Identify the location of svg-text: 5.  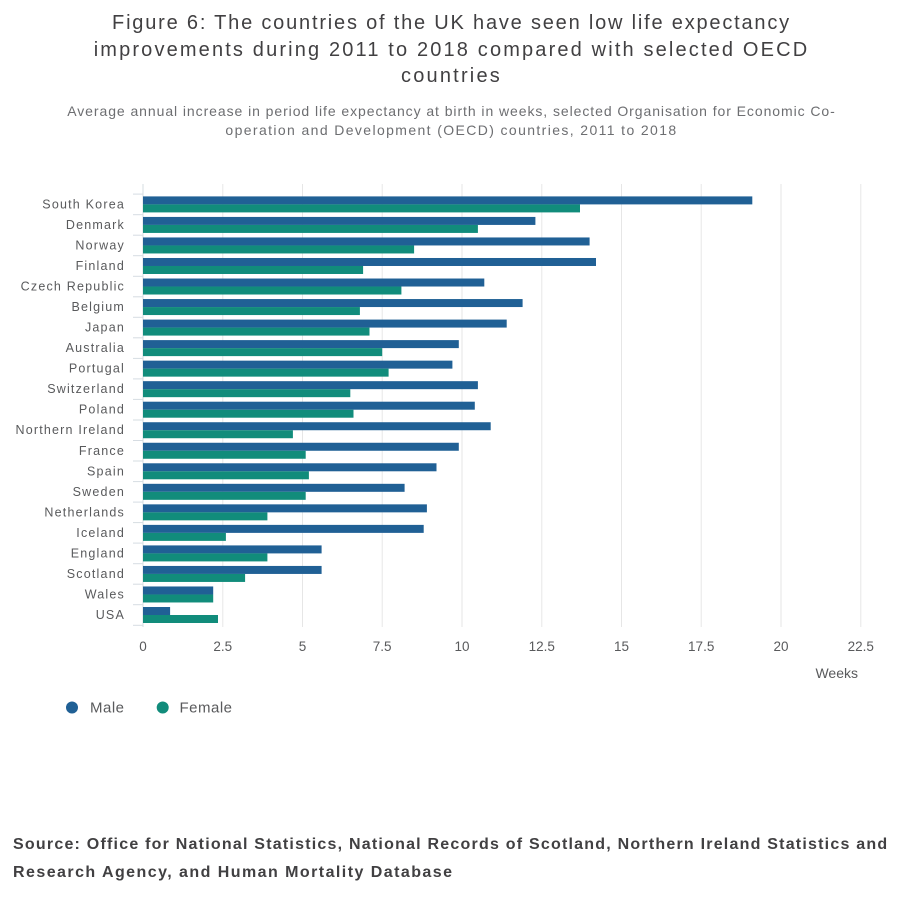
(303, 646).